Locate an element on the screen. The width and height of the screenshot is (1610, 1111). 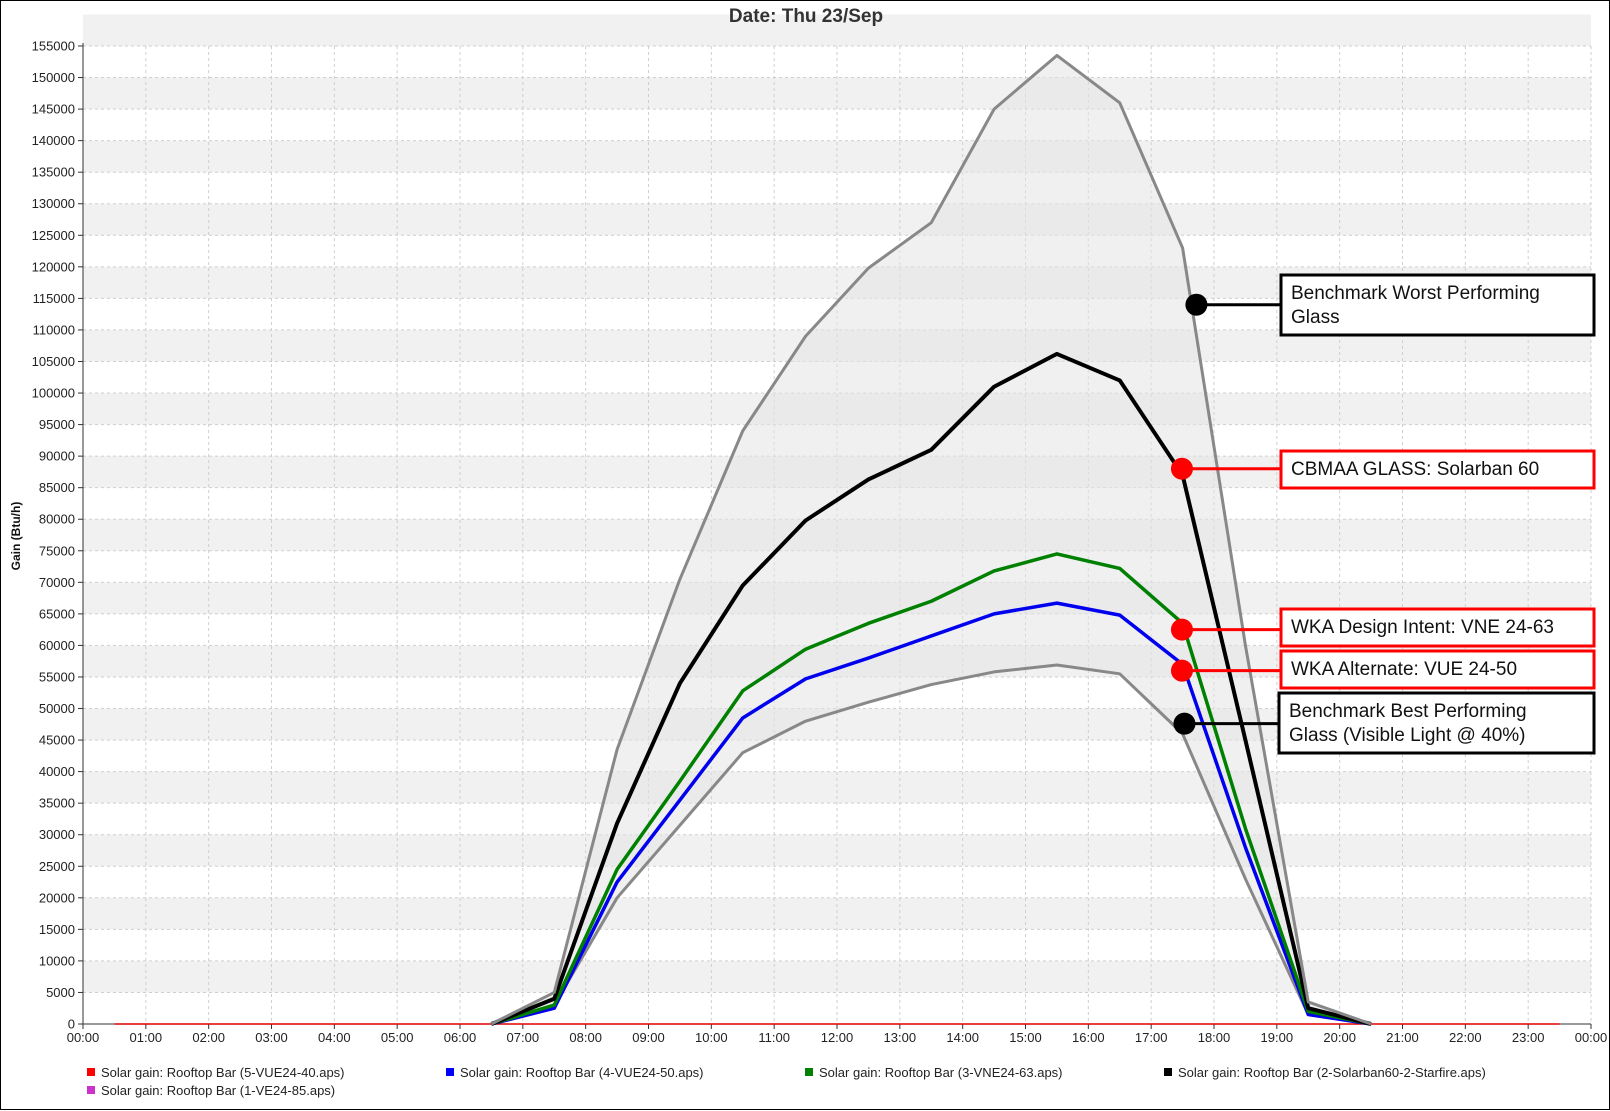
annotation-label: WKA Alternate: VUE 24-50 is located at coordinates (1404, 669).